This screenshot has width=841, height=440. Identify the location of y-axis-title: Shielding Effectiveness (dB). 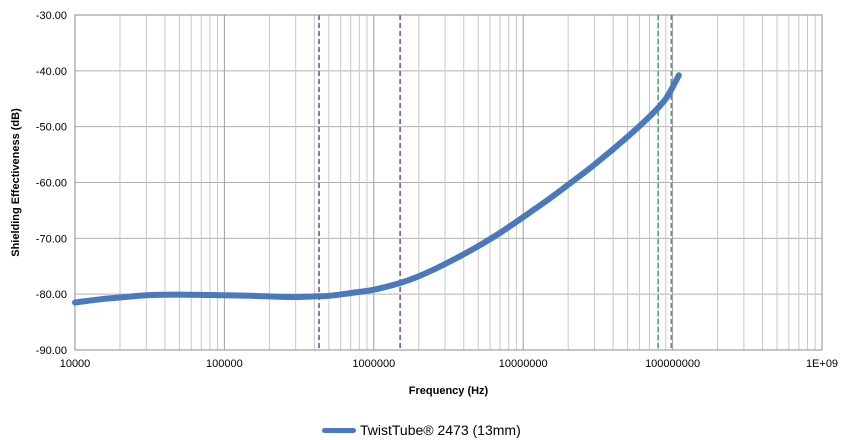
(16, 182).